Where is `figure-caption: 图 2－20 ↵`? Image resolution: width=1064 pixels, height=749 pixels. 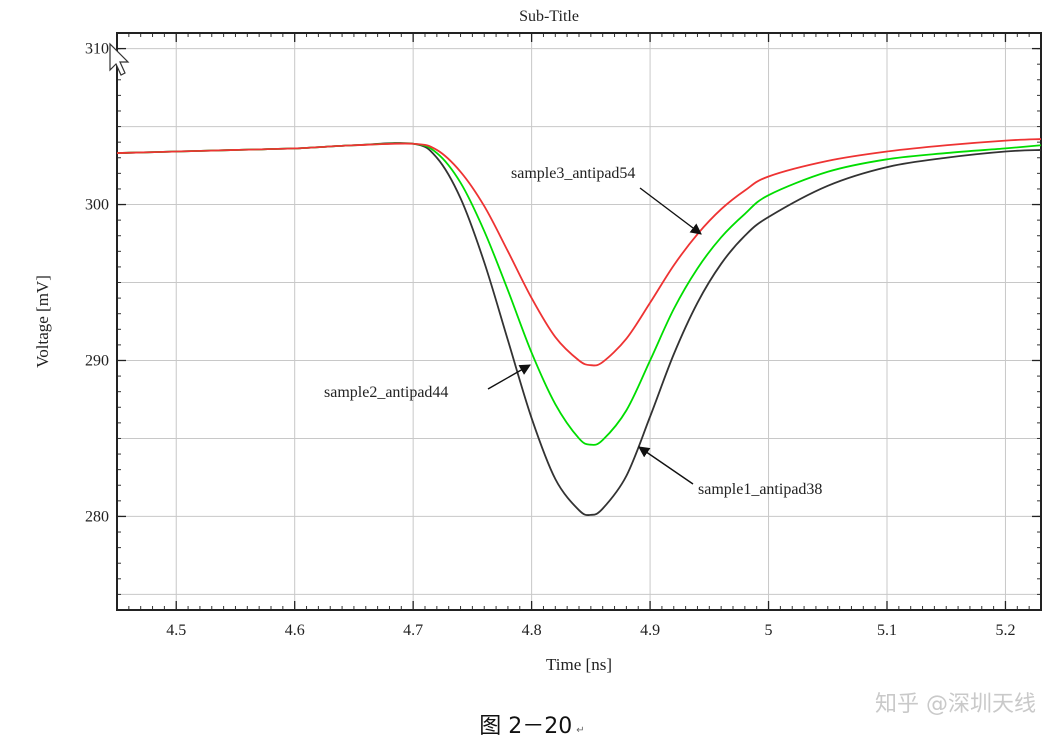 figure-caption: 图 2－20 ↵ is located at coordinates (532, 724).